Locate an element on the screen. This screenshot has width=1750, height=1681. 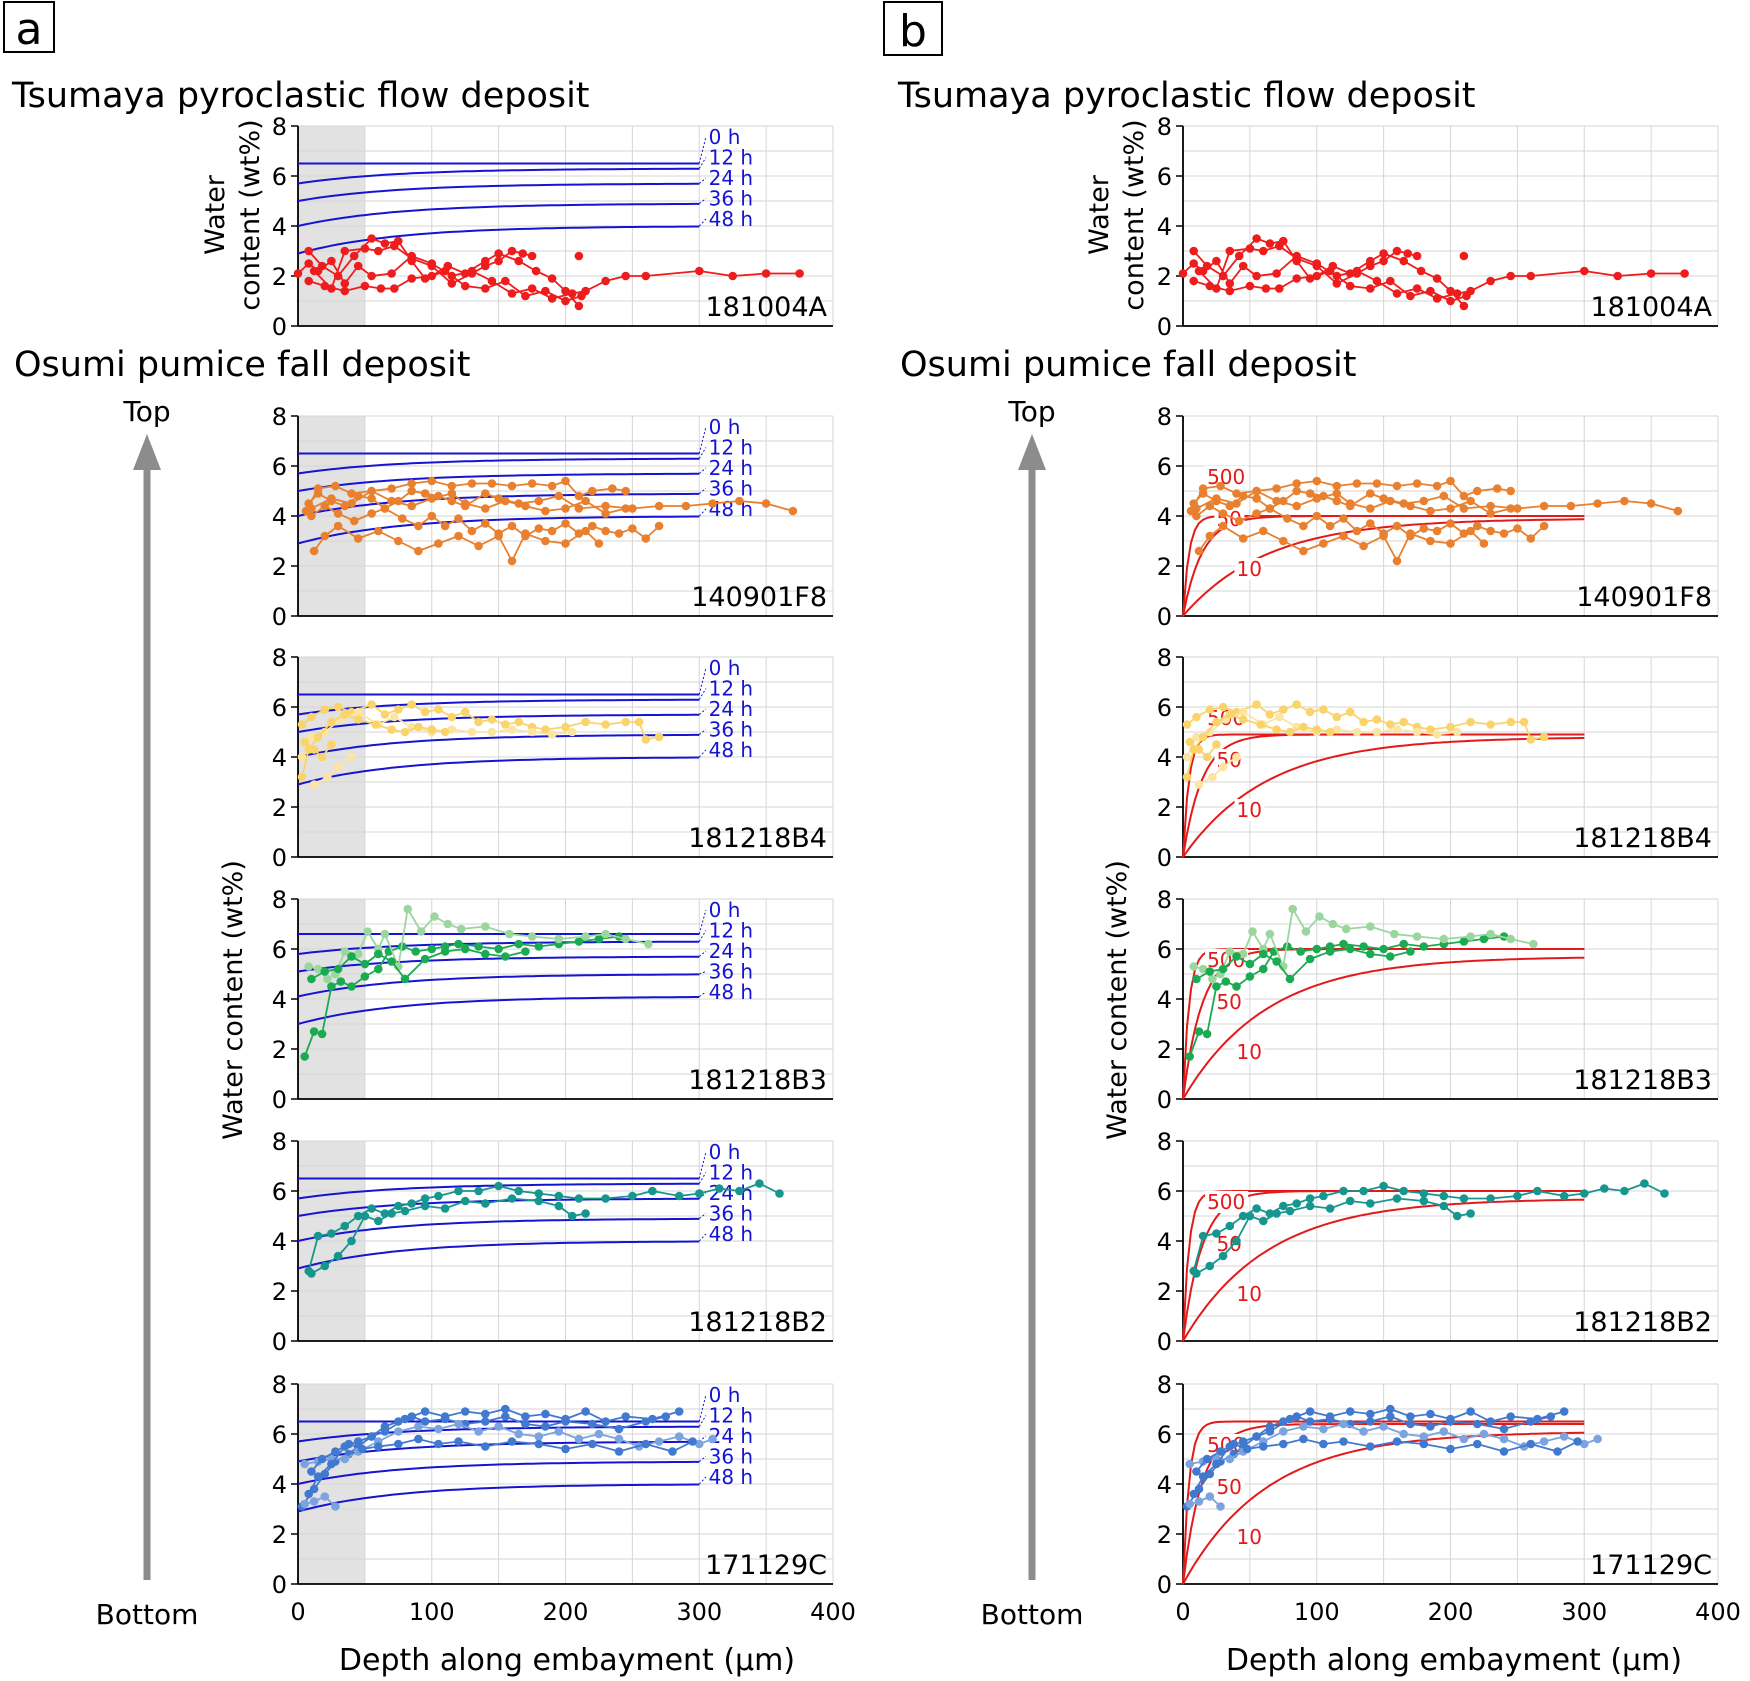
model-label-a-181004A-3: 36 h is located at coordinates (731, 199).